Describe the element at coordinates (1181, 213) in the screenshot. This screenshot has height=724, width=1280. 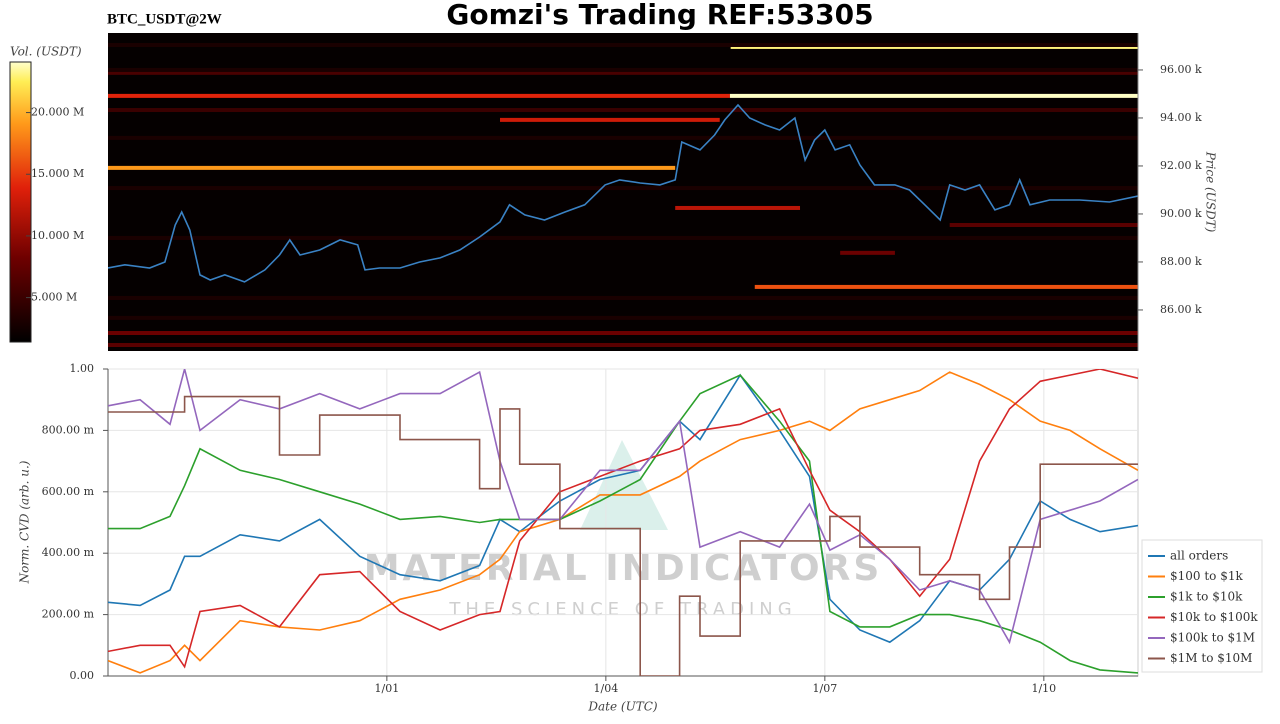
I see `y-tick-label: 90.00 k` at that location.